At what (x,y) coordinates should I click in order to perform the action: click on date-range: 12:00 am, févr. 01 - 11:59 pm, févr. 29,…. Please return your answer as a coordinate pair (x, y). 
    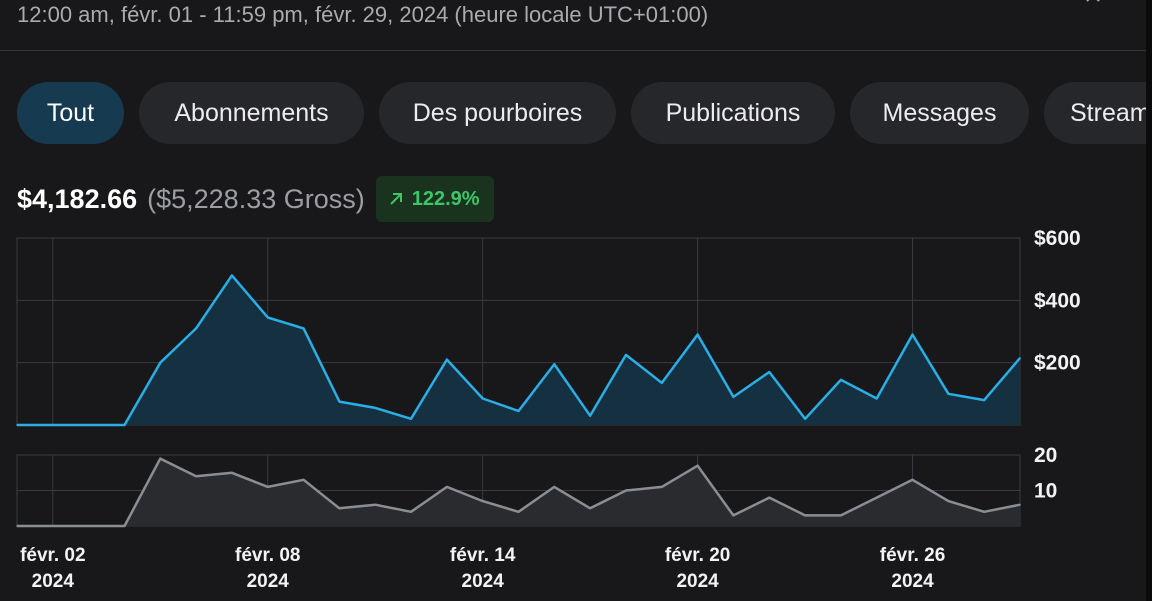
    Looking at the image, I should click on (363, 14).